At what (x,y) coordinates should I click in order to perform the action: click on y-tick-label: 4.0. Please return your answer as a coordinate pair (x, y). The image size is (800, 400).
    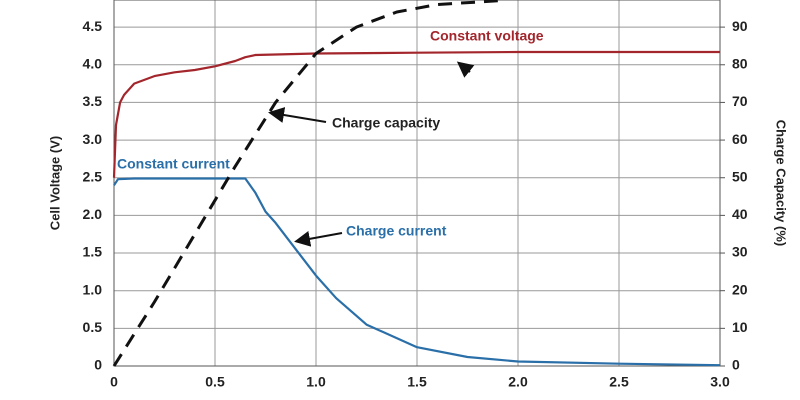
    Looking at the image, I should click on (93, 63).